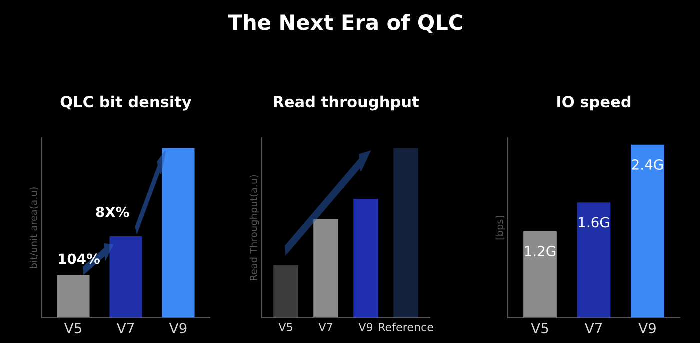  I want to click on data-label: 1.2G, so click(540, 251).